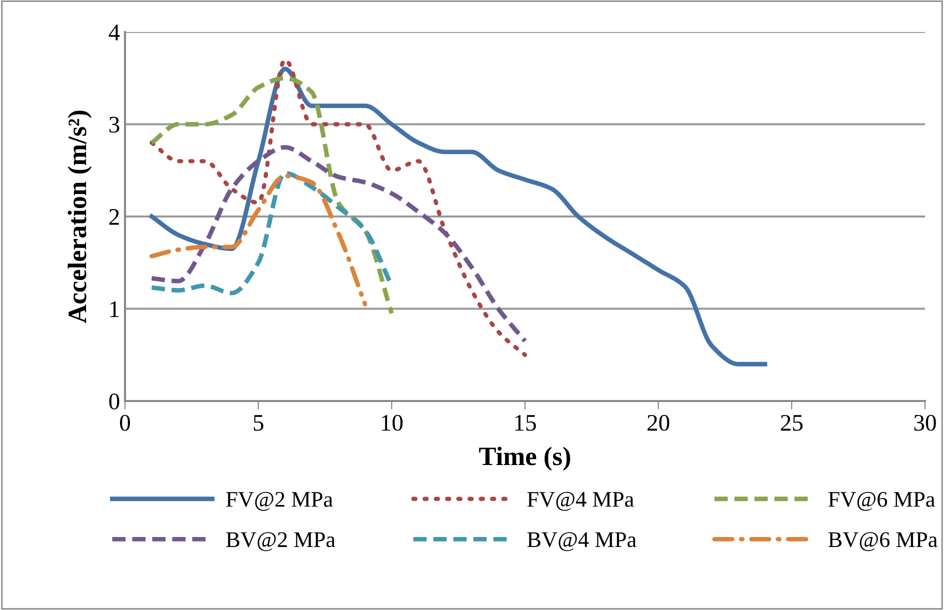  What do you see at coordinates (524, 458) in the screenshot?
I see `x-axis-title: Time (s)` at bounding box center [524, 458].